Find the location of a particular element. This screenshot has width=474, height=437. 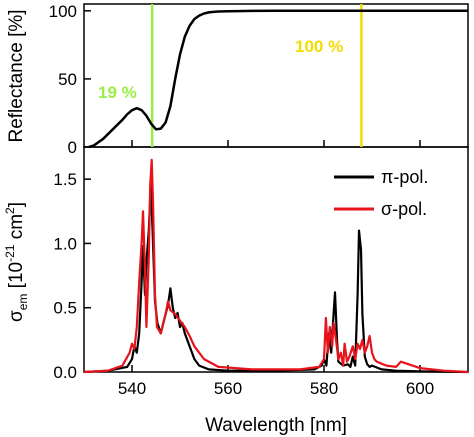

top-y-tick-label: 100 is located at coordinates (63, 11).